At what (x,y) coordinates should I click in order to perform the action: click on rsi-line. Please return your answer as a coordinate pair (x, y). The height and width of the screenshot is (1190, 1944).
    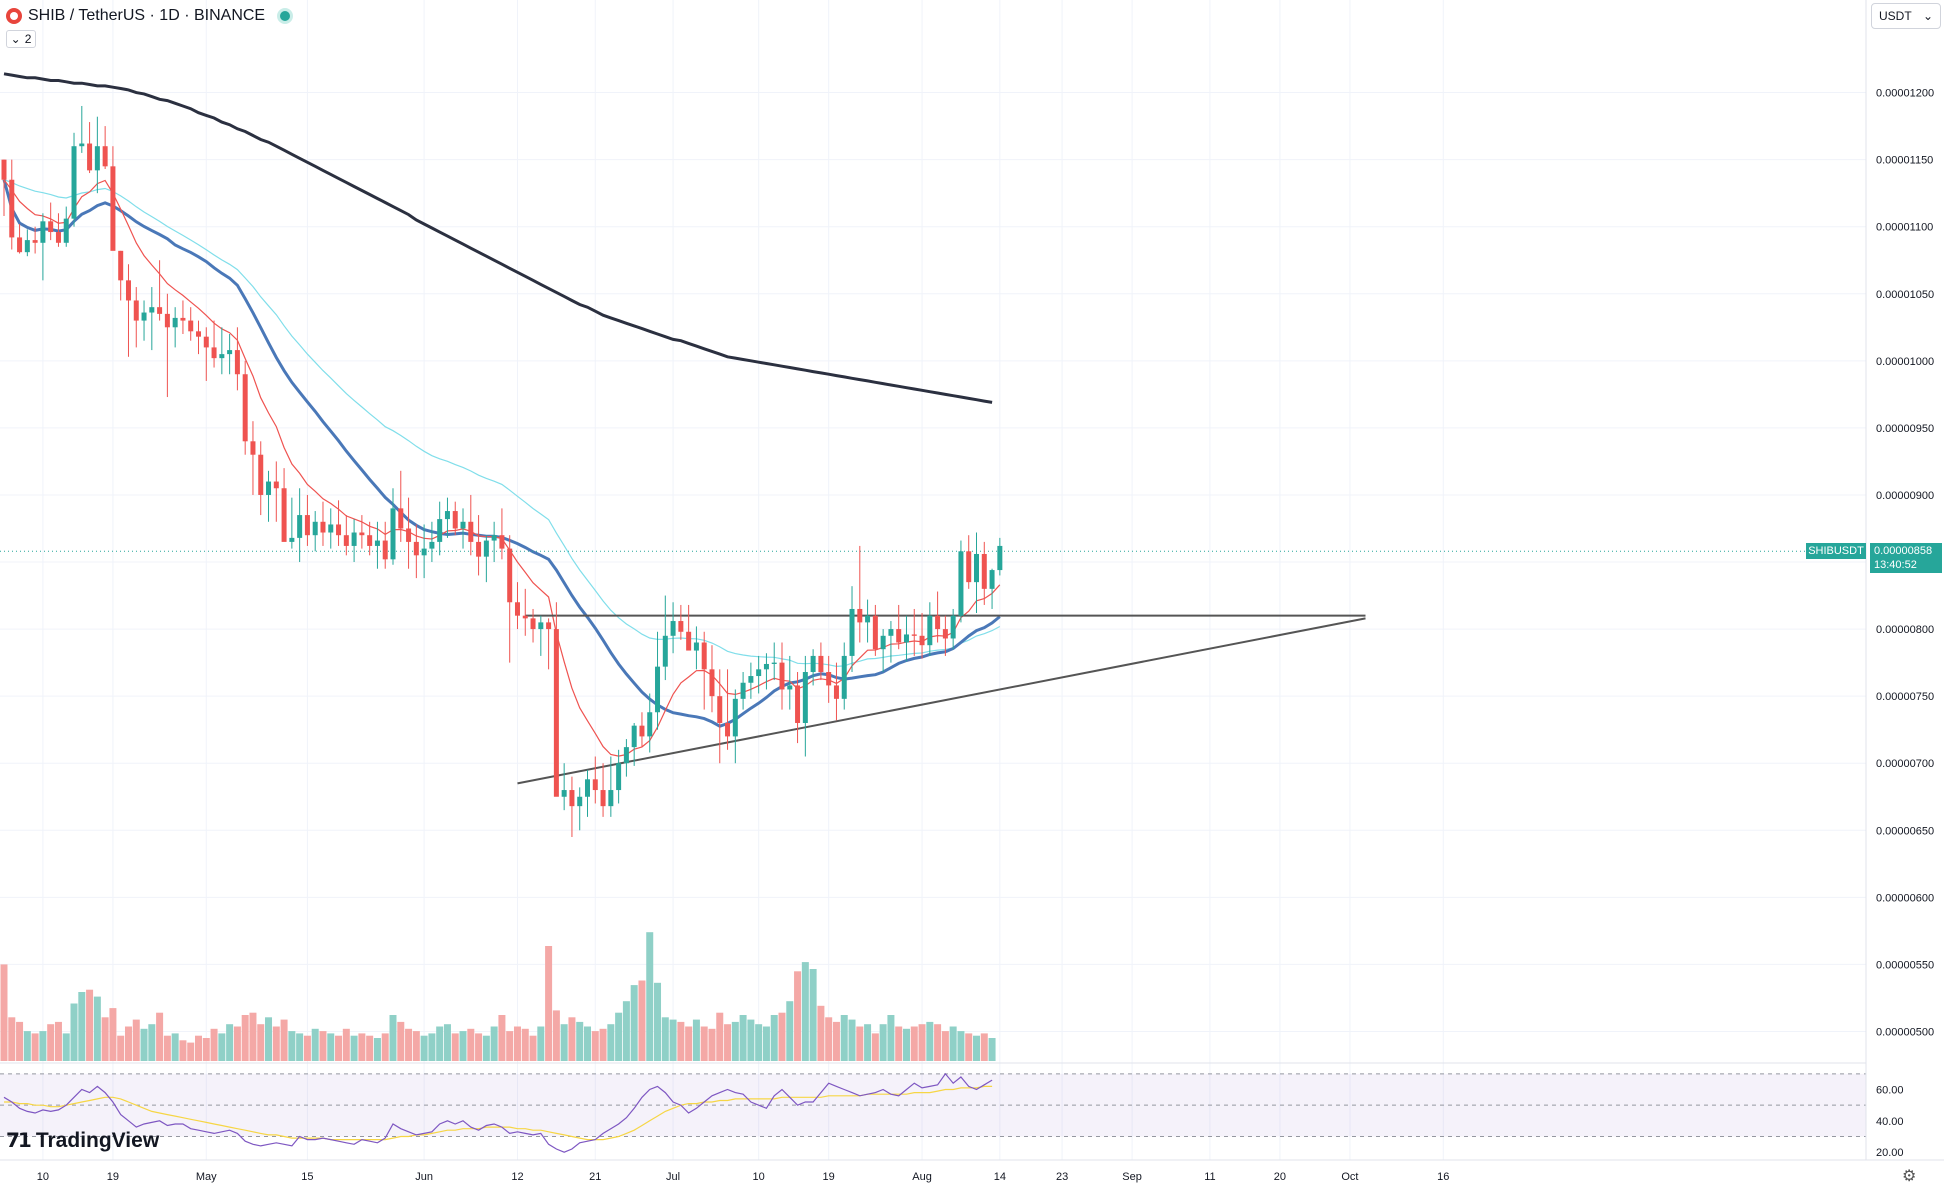
    Looking at the image, I should click on (498, 1112).